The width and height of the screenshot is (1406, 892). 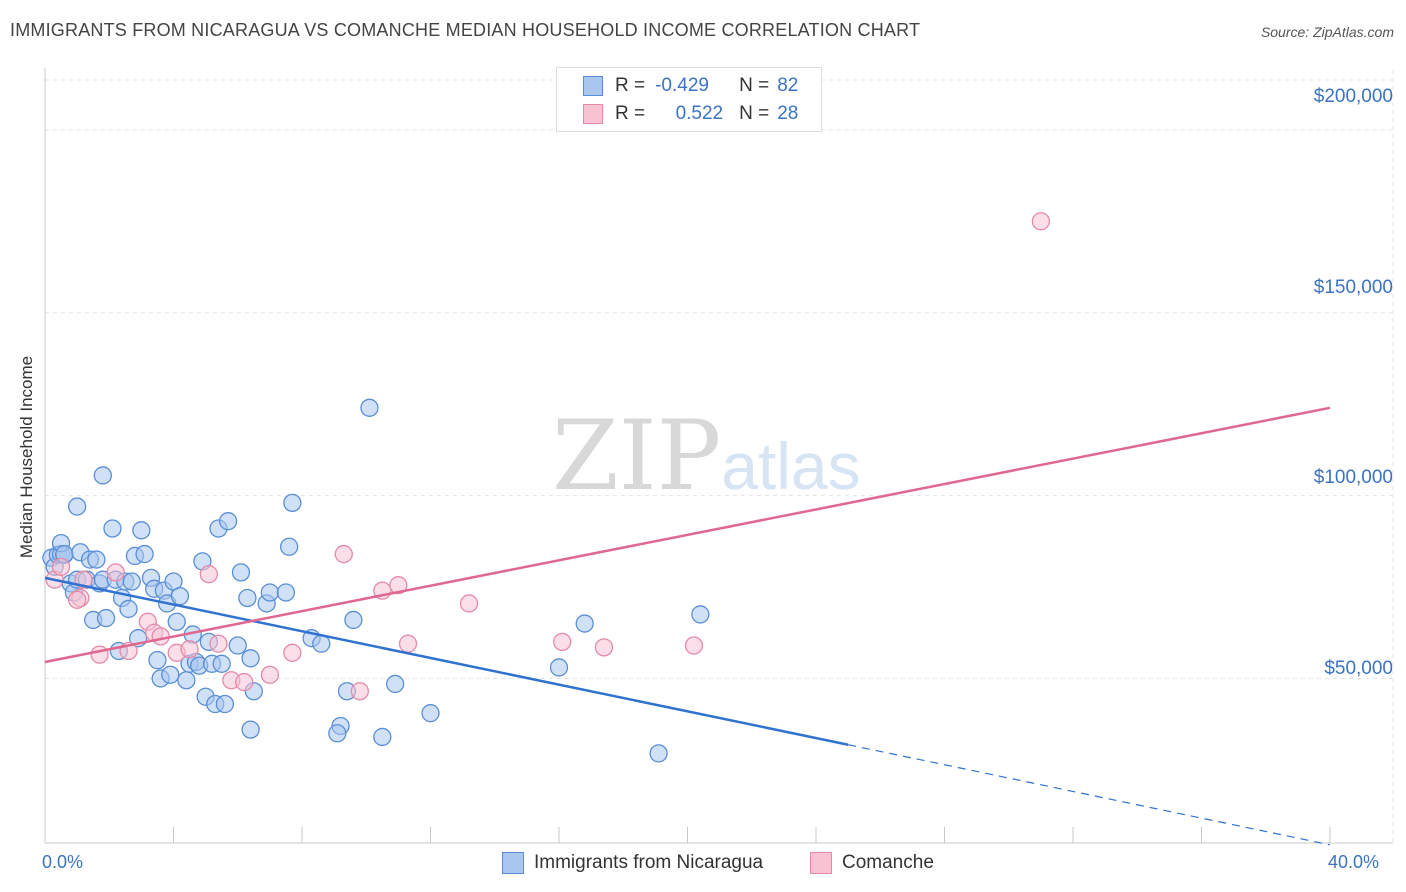 I want to click on nicaragua-trend-line-extrapolated, so click(x=1089, y=795).